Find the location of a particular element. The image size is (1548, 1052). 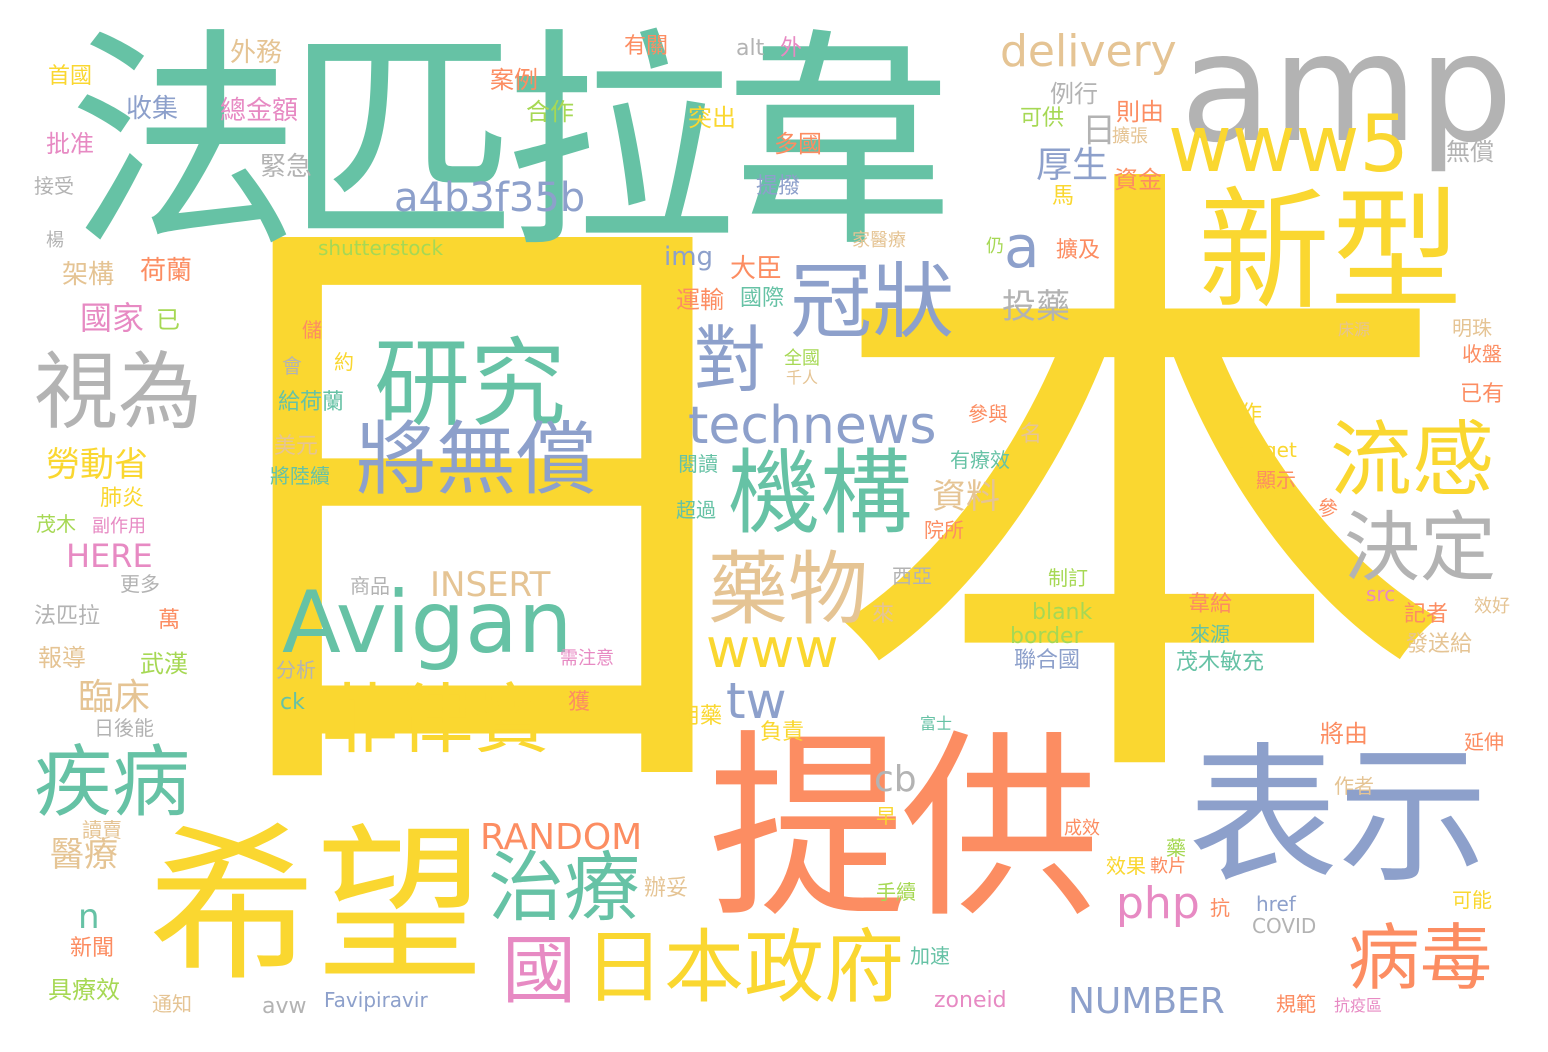

word-zuozhe: 作者 is located at coordinates (1354, 786).